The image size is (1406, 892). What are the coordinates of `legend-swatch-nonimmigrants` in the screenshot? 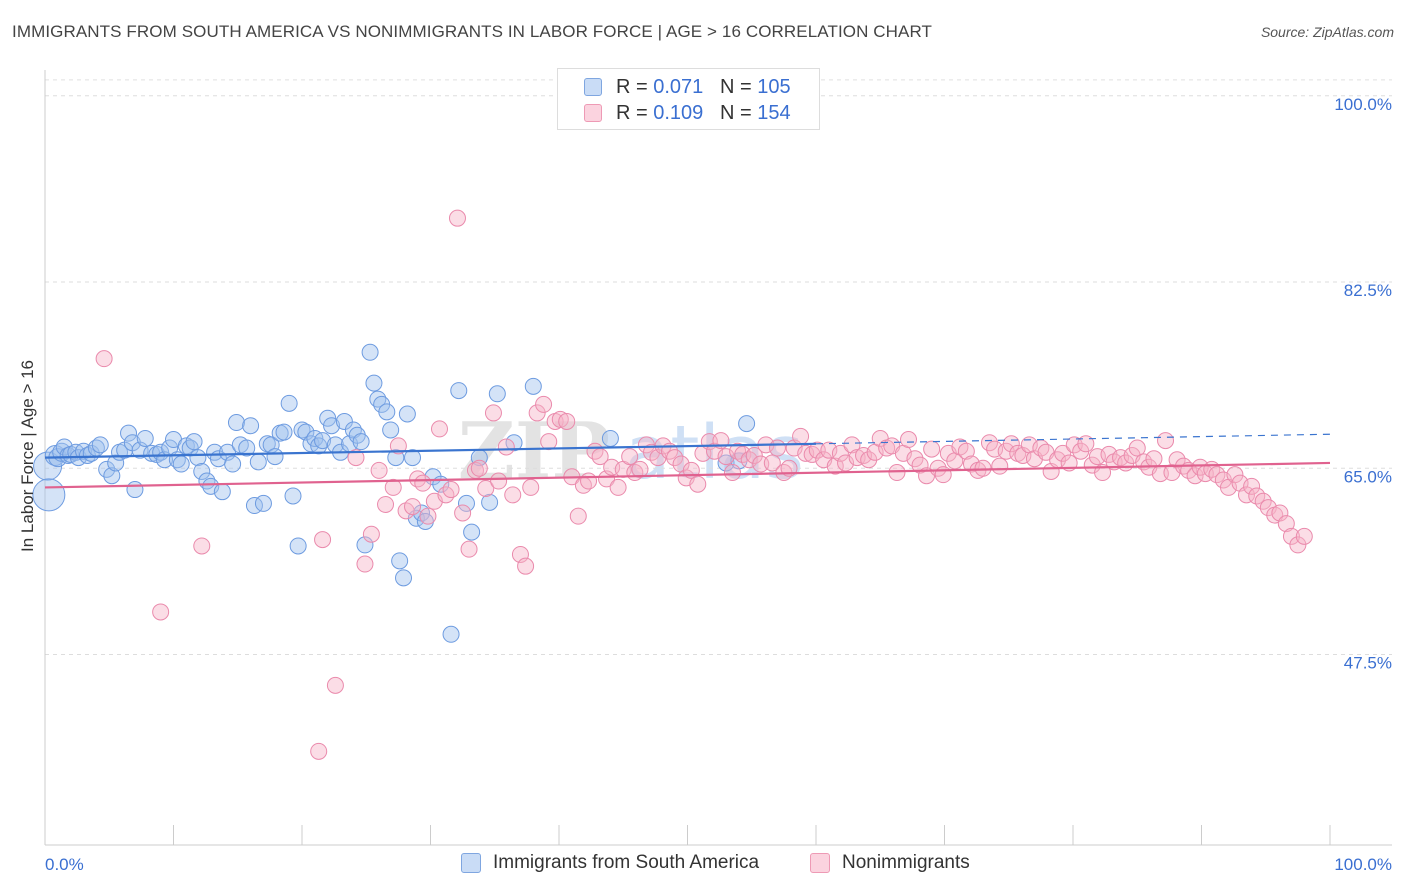 It's located at (593, 113).